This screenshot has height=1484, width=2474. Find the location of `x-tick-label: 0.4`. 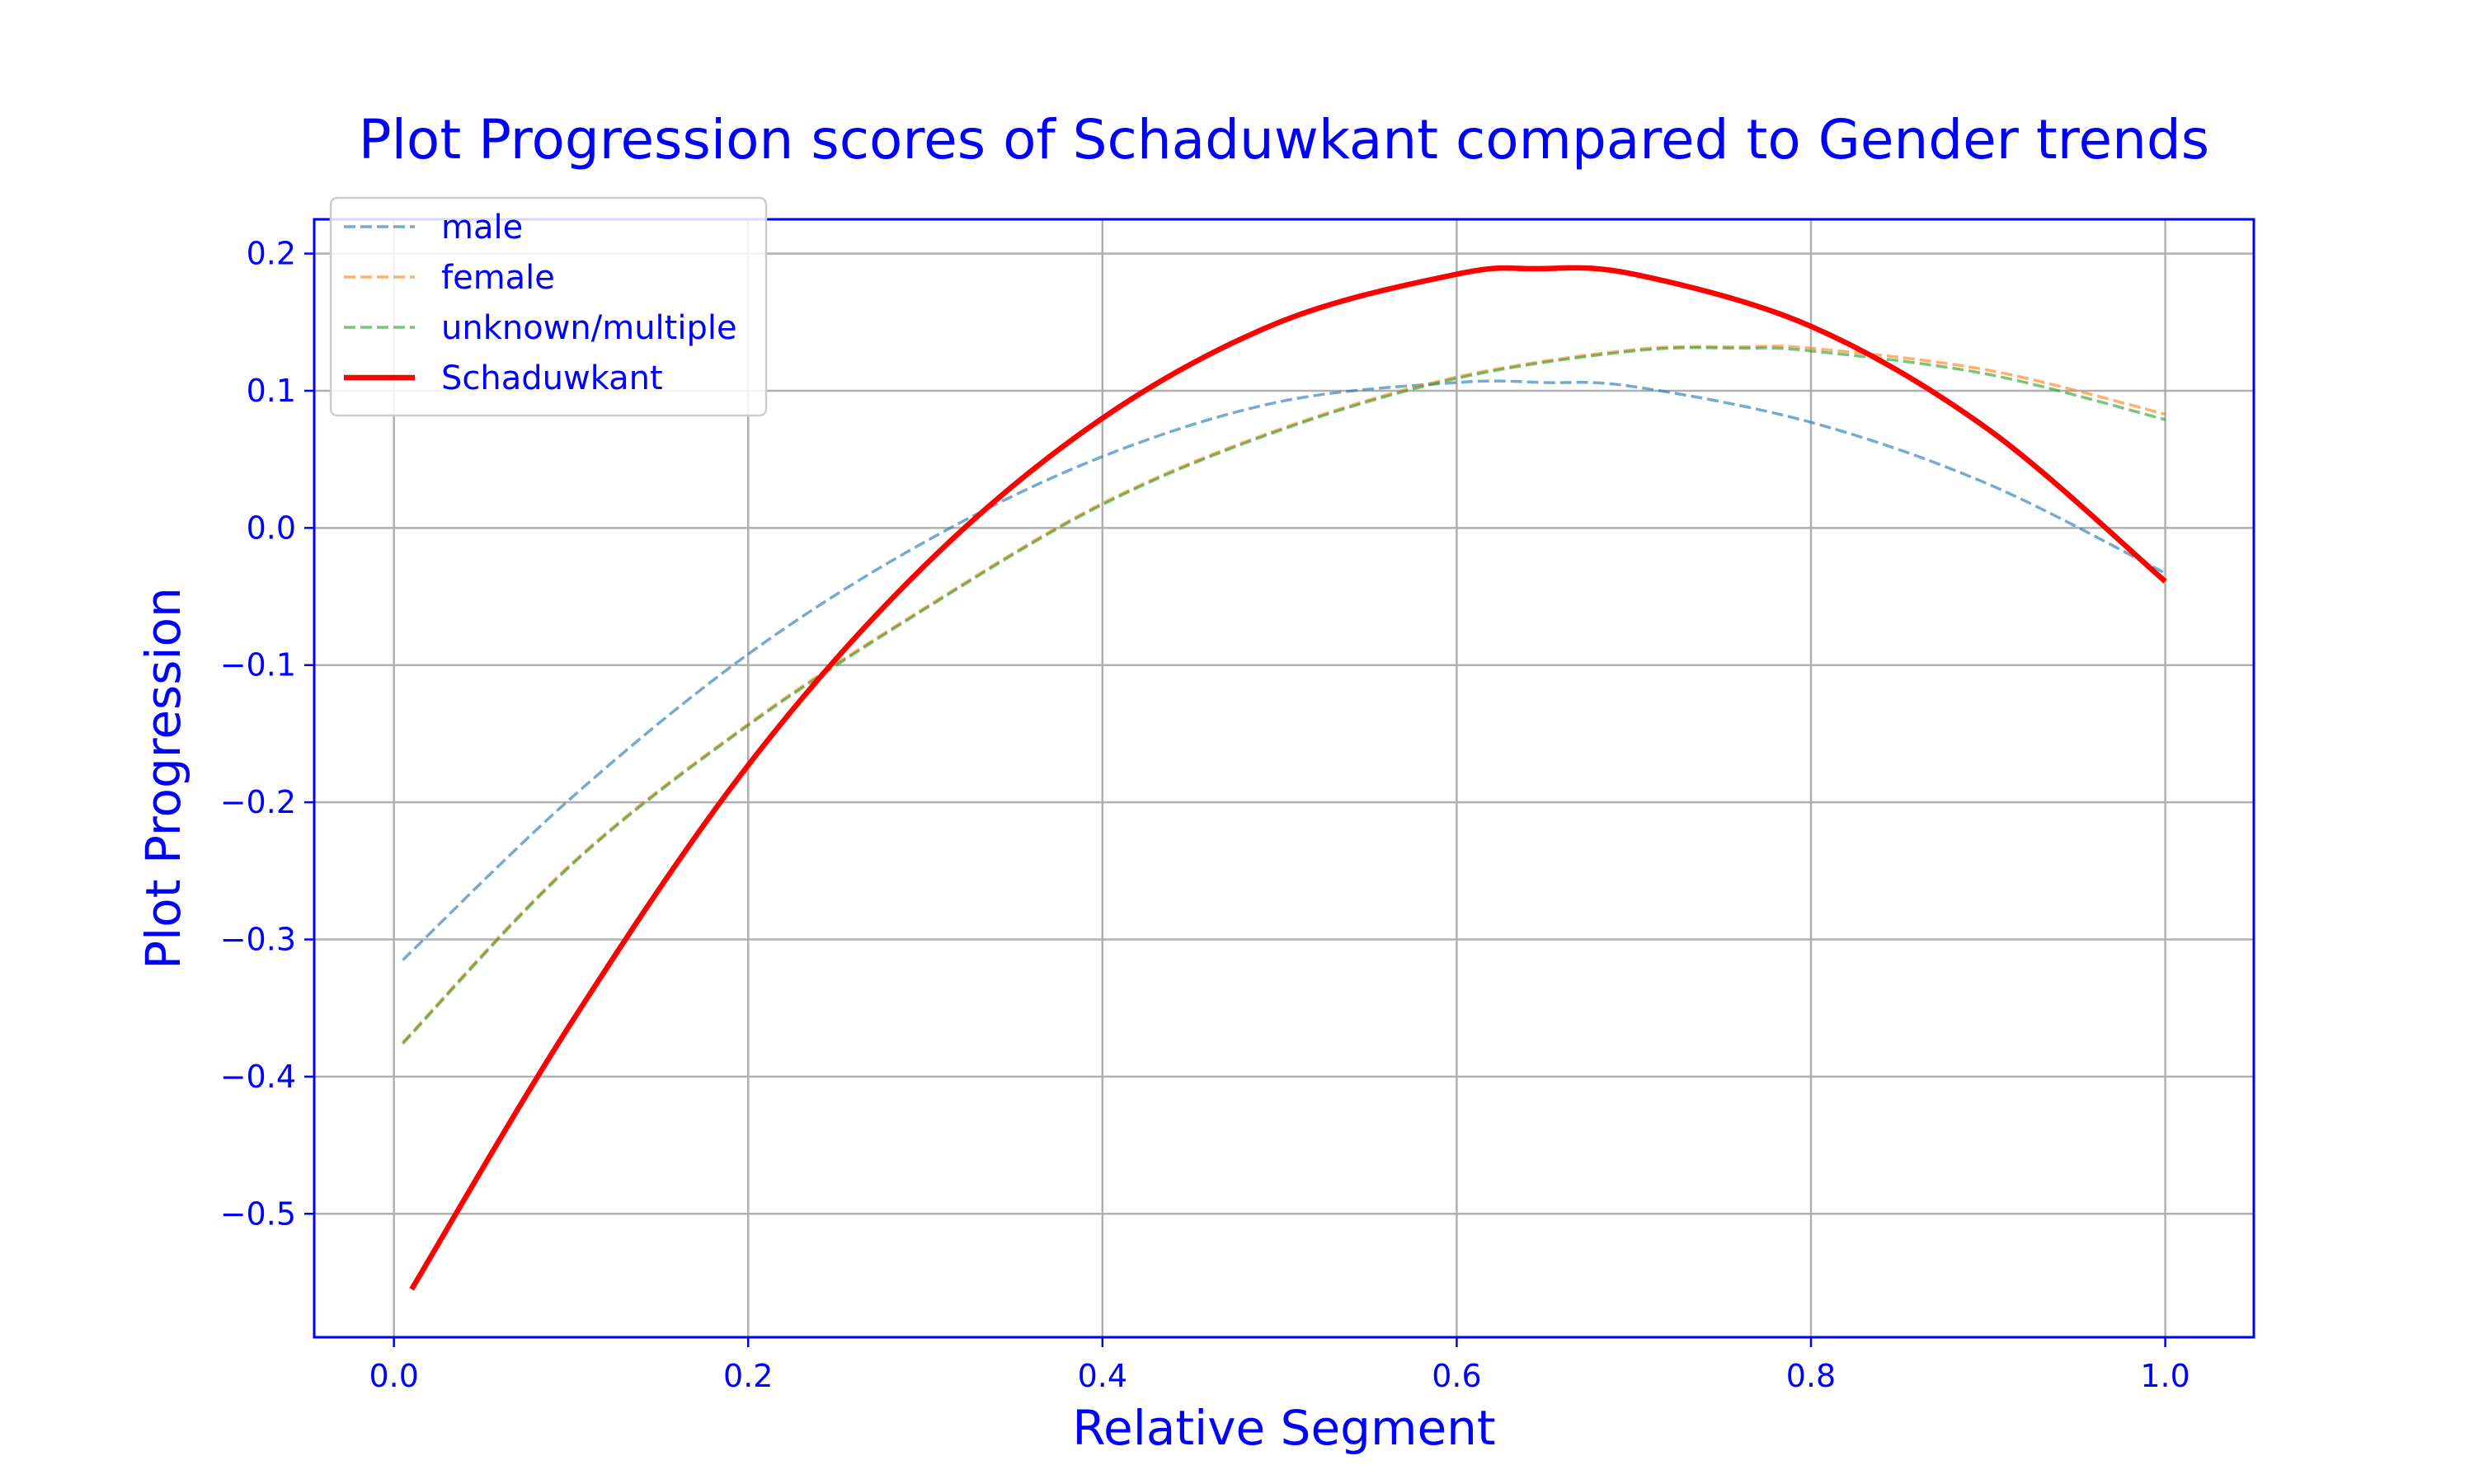

x-tick-label: 0.4 is located at coordinates (1102, 1376).